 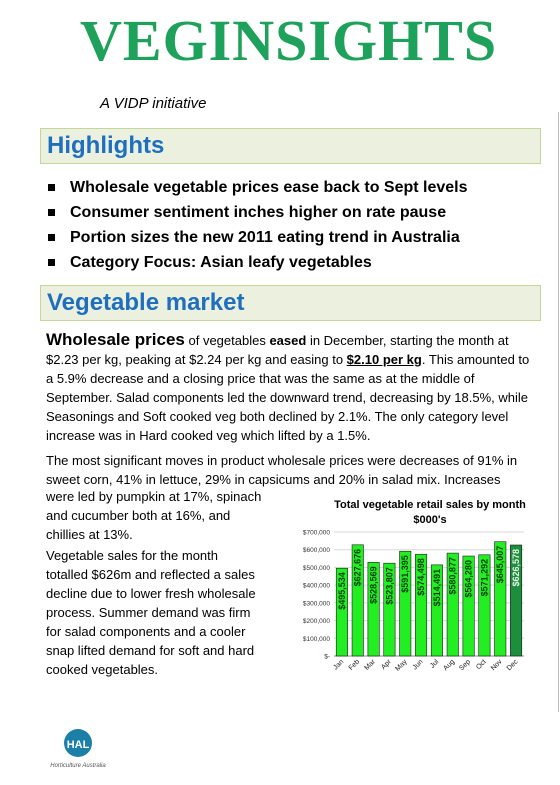 I want to click on p3-line: process. Summer demand was firm, so click(x=148, y=612).